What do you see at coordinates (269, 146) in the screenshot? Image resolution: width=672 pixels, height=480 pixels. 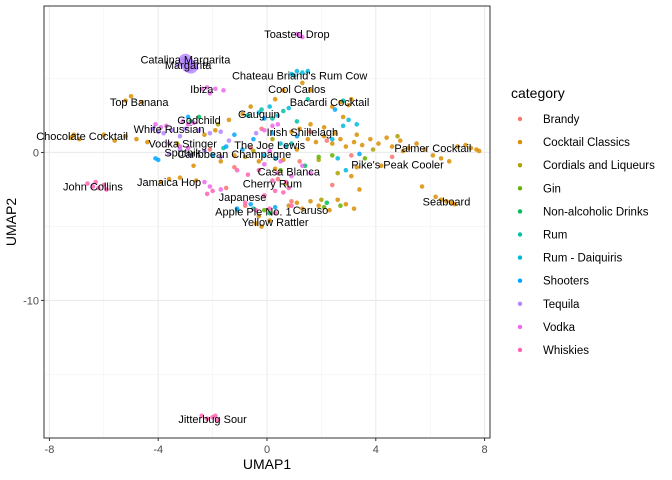 I see `point-label: The Joe Lewis` at bounding box center [269, 146].